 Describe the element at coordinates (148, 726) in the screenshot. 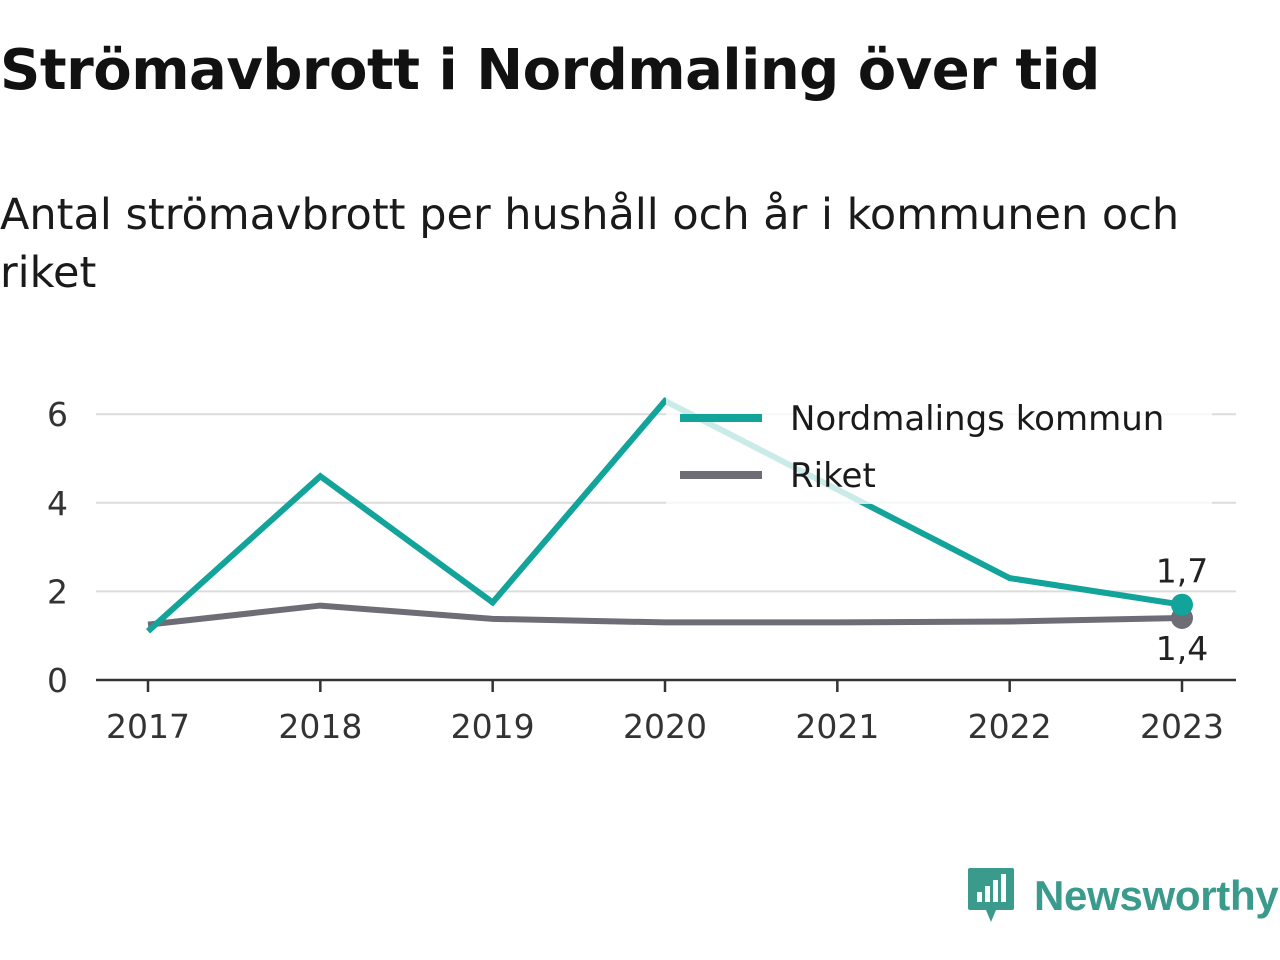

I see `x-tick-label-2017: 2017` at that location.